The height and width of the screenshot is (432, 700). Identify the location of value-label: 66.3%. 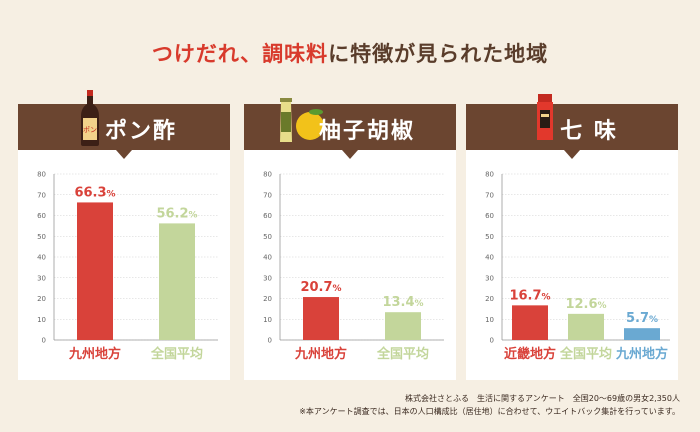
(94, 192).